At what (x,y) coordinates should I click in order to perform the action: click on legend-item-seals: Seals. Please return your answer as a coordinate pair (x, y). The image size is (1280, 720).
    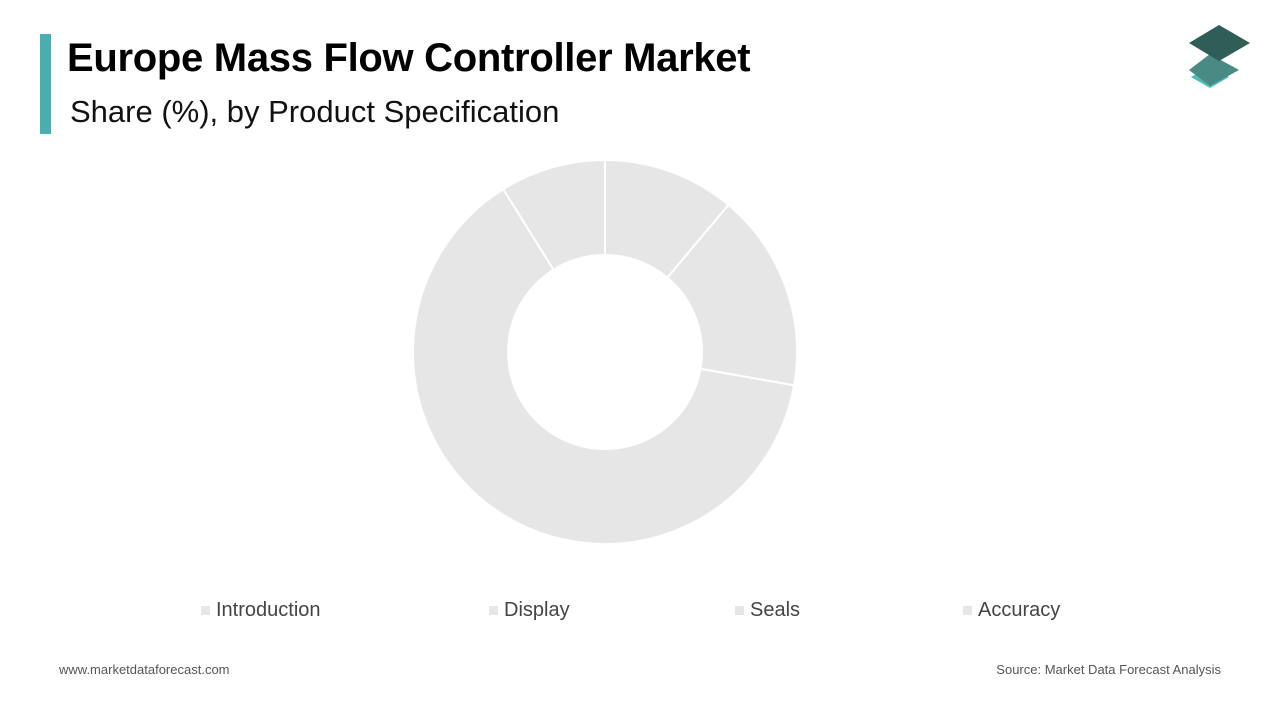
    Looking at the image, I should click on (767, 610).